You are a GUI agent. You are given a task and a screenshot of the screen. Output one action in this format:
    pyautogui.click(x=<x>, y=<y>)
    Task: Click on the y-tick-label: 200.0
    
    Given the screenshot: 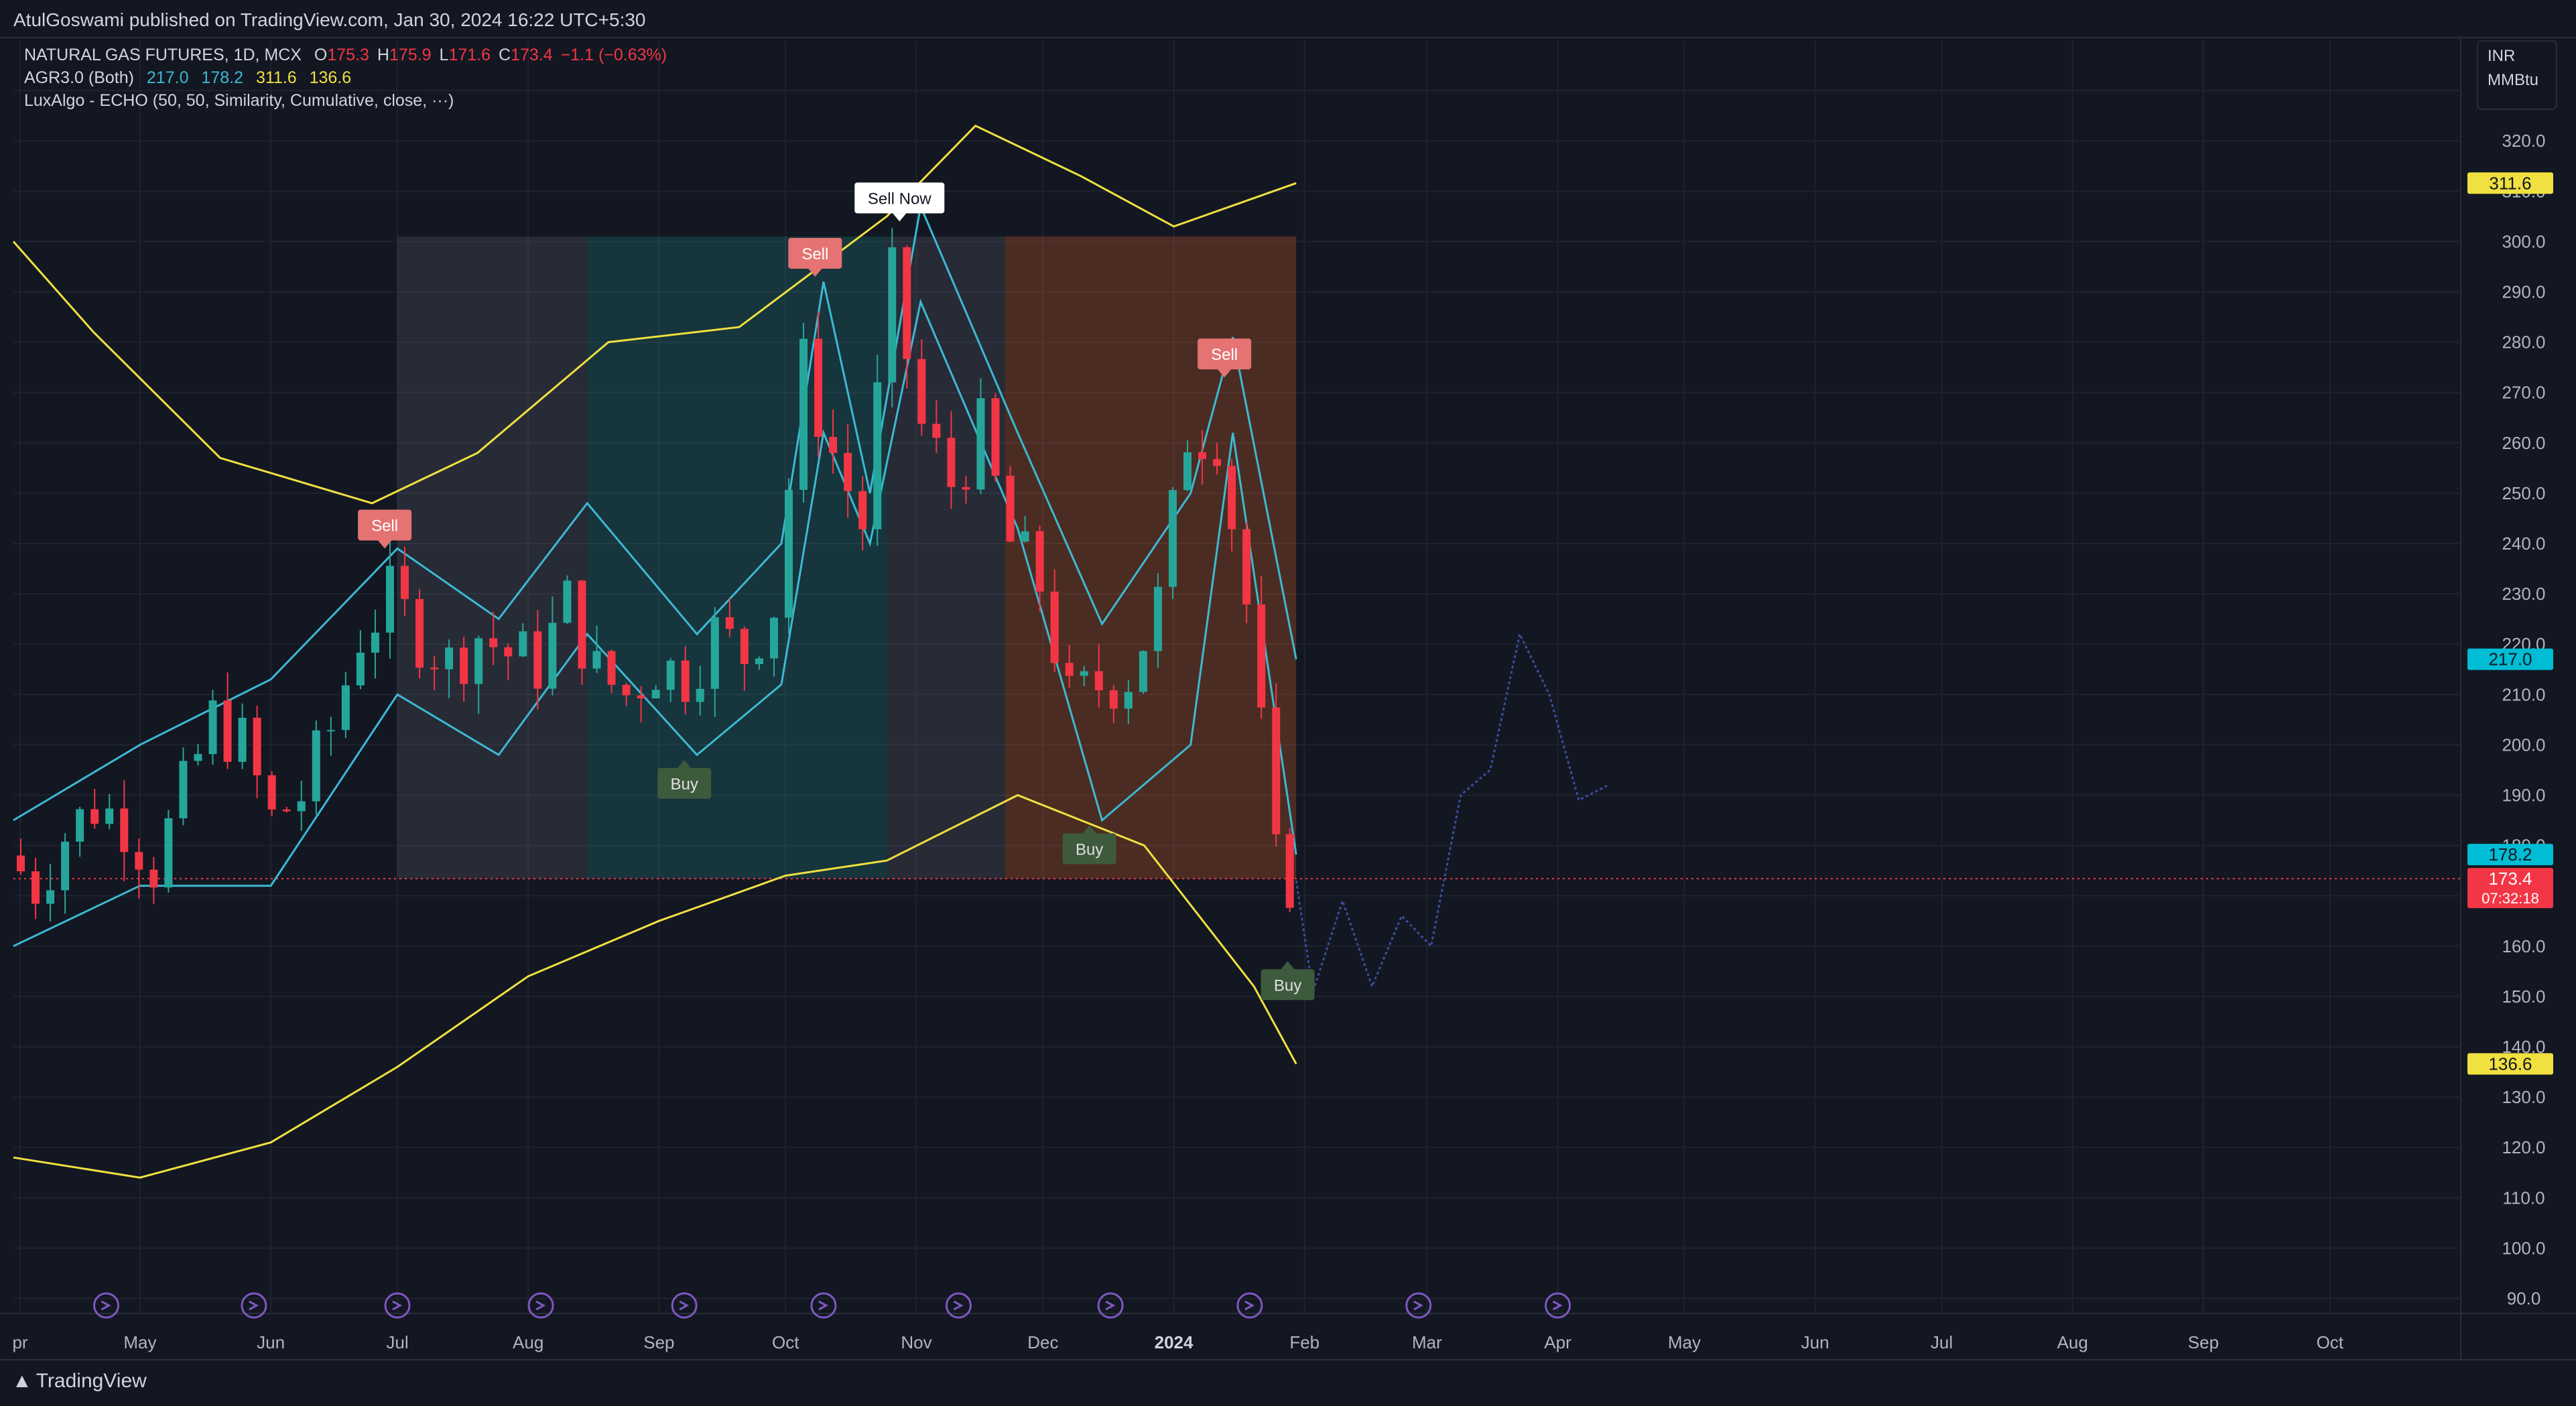 What is the action you would take?
    pyautogui.click(x=2523, y=744)
    